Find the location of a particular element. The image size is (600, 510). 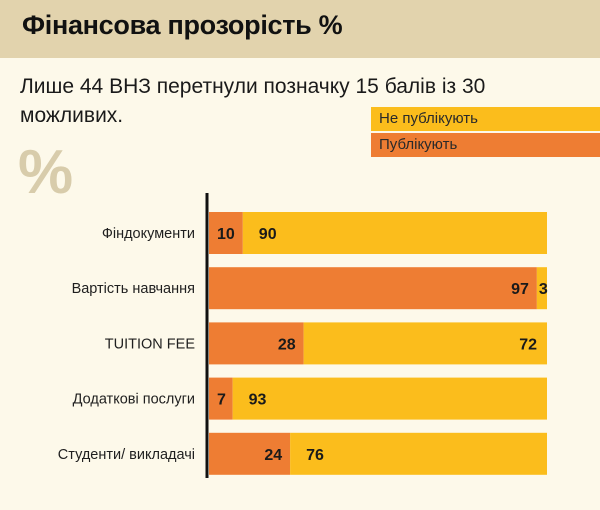

value-label-publish: 28 is located at coordinates (287, 344).